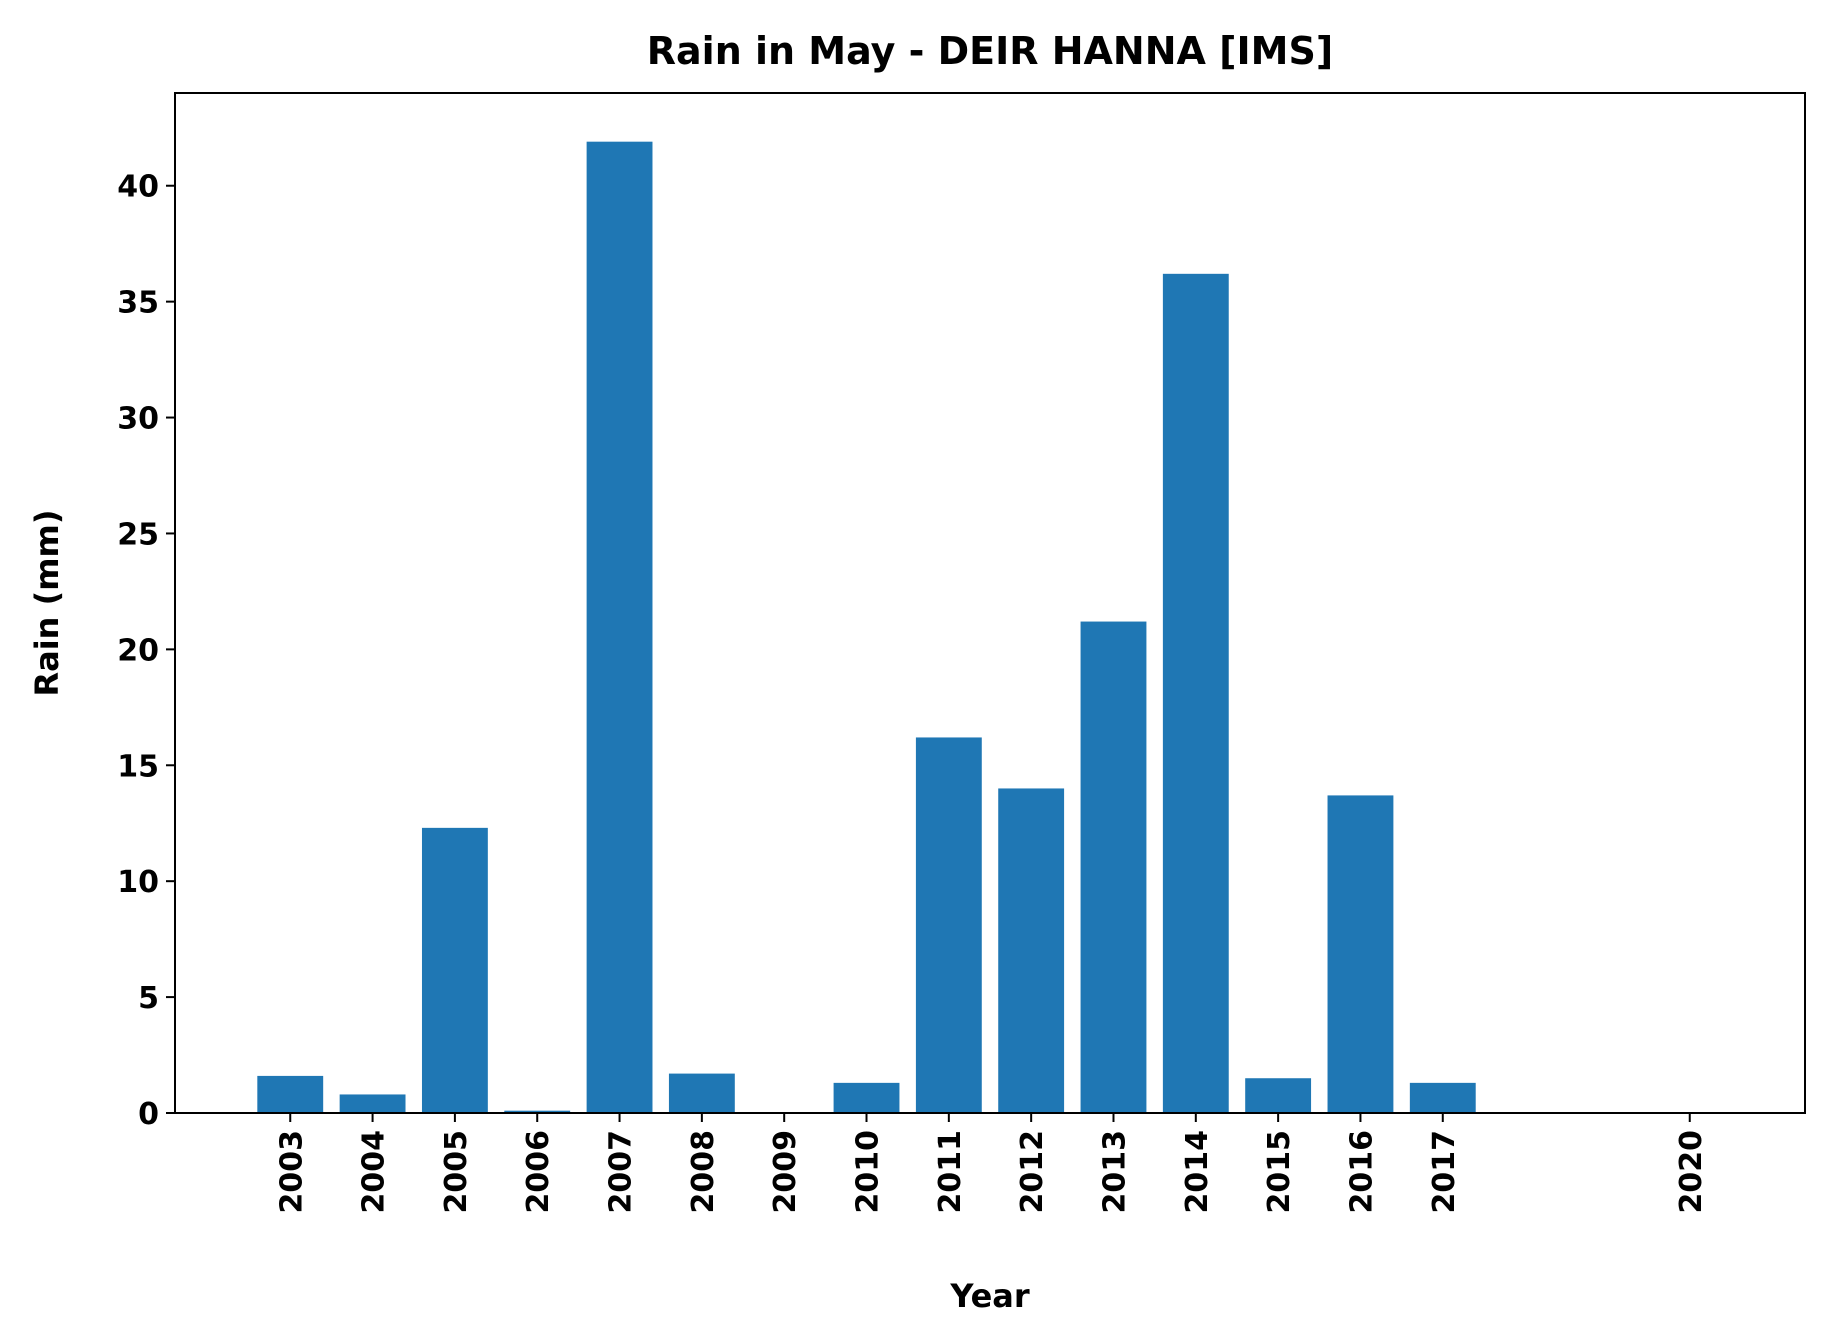  Describe the element at coordinates (1442, 1097) in the screenshot. I see `bar-2017` at that location.